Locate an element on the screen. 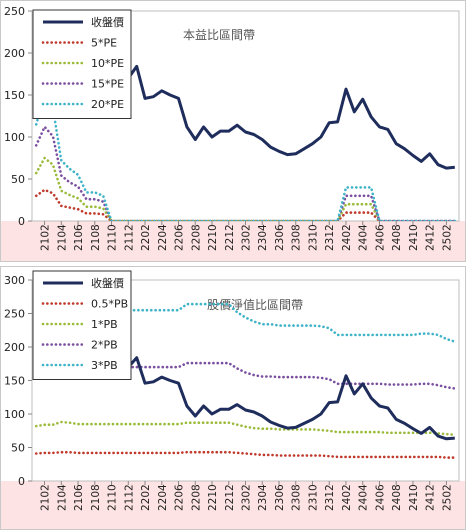 The width and height of the screenshot is (466, 530). legend-label: 2*PB is located at coordinates (104, 345).